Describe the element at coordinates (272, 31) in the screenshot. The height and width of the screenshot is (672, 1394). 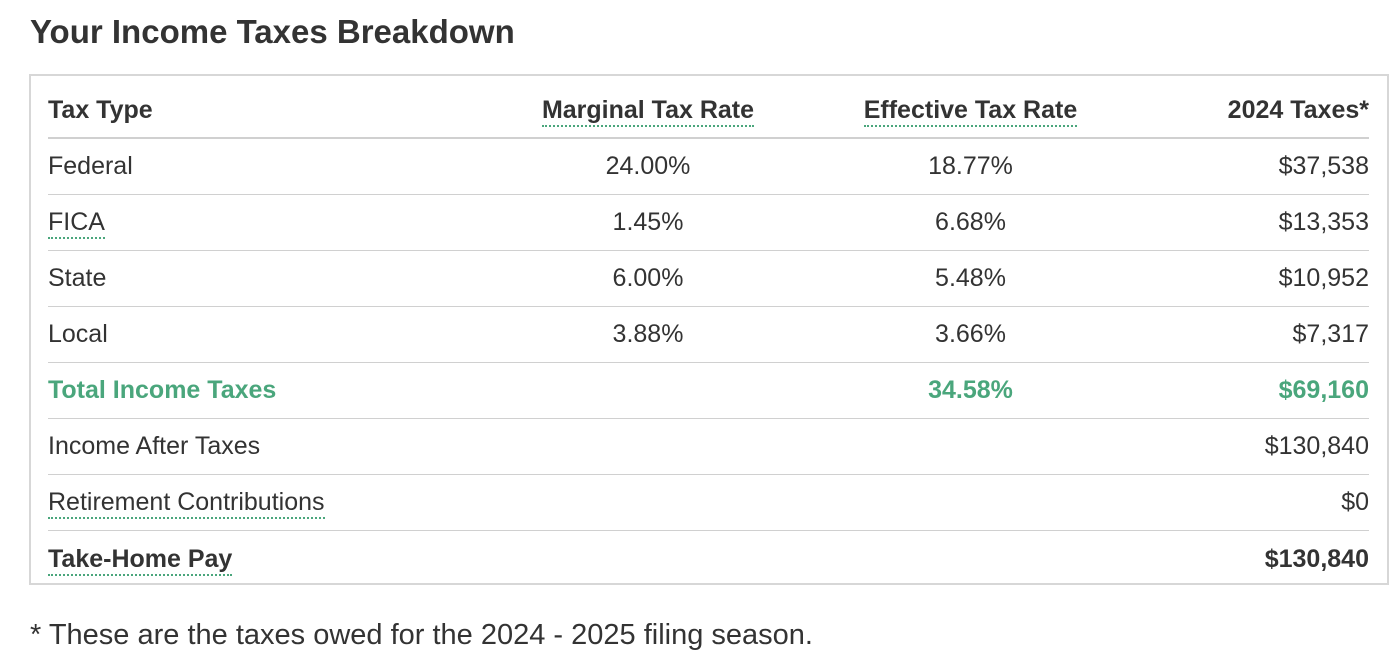
I see `page-title: Your Income Taxes Breakdown` at that location.